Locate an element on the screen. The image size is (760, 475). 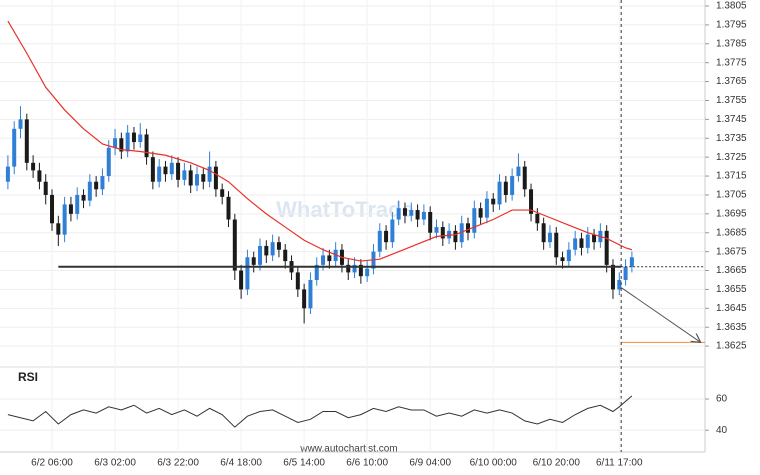
y-tick-label: 1.3675 is located at coordinates (731, 251).